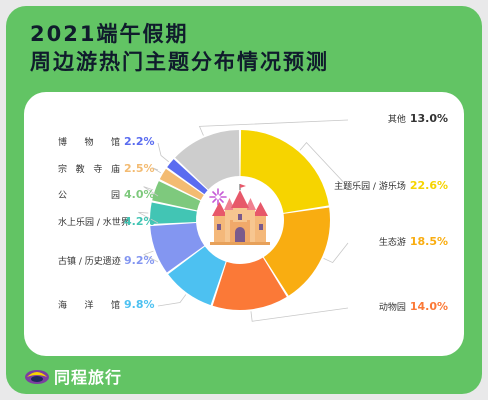 The image size is (488, 400). I want to click on slice-label-2: 生态游 18.5%, so click(413, 242).